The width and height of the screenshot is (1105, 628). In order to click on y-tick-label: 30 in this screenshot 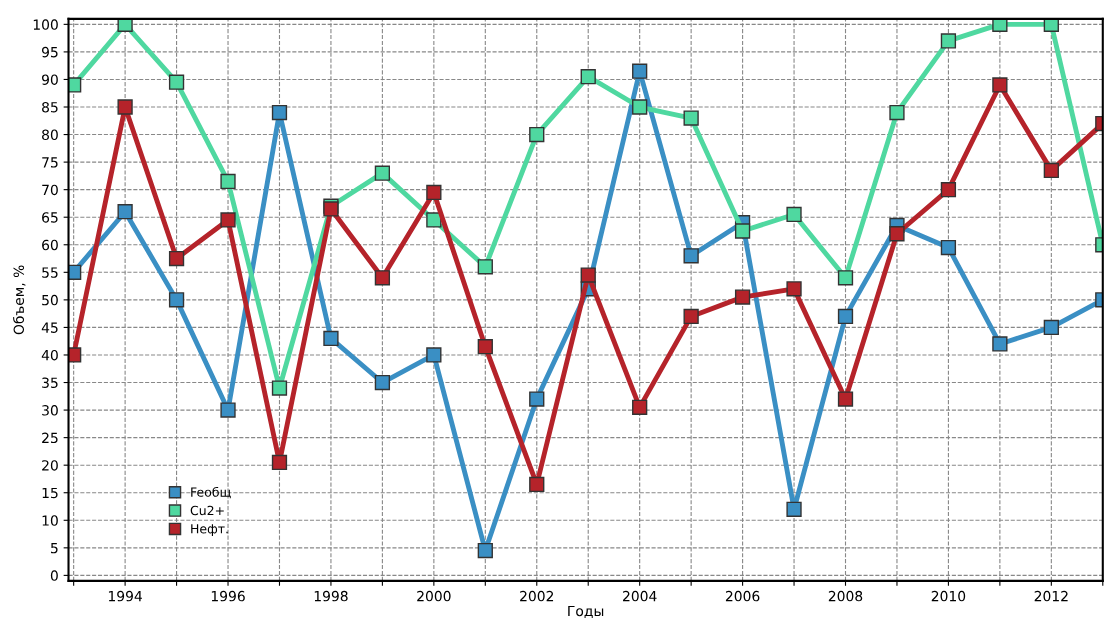, I will do `click(50, 410)`.